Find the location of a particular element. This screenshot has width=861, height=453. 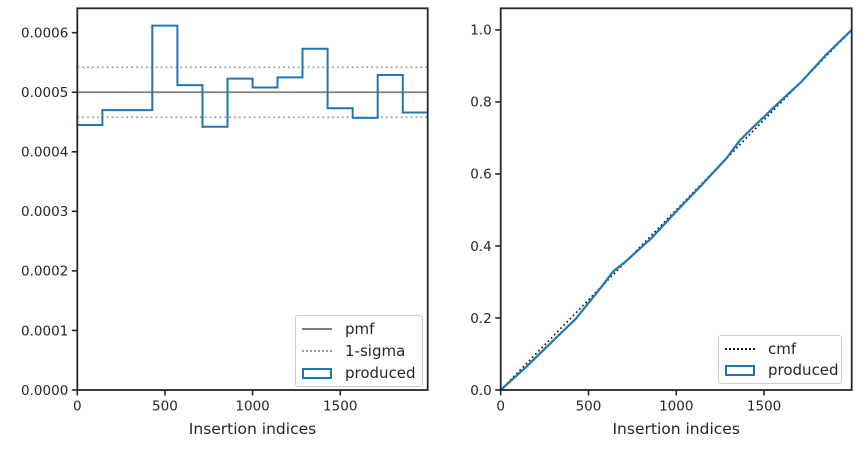

legend-entry-pmf: pmf is located at coordinates (359, 329).